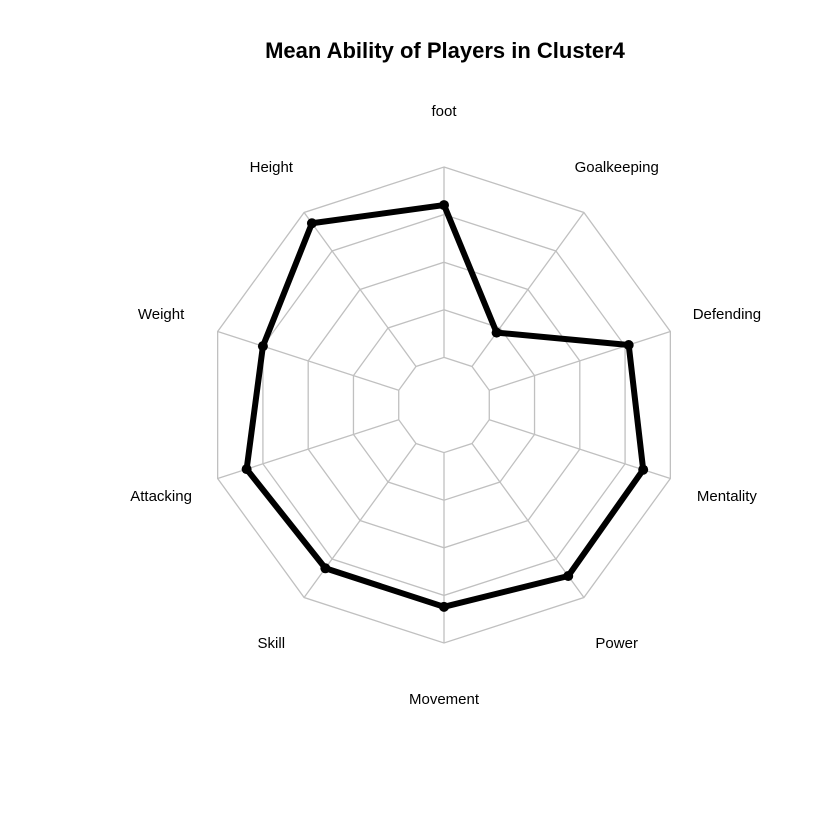 The height and width of the screenshot is (840, 840). What do you see at coordinates (360, 289) in the screenshot?
I see `spoke-height` at bounding box center [360, 289].